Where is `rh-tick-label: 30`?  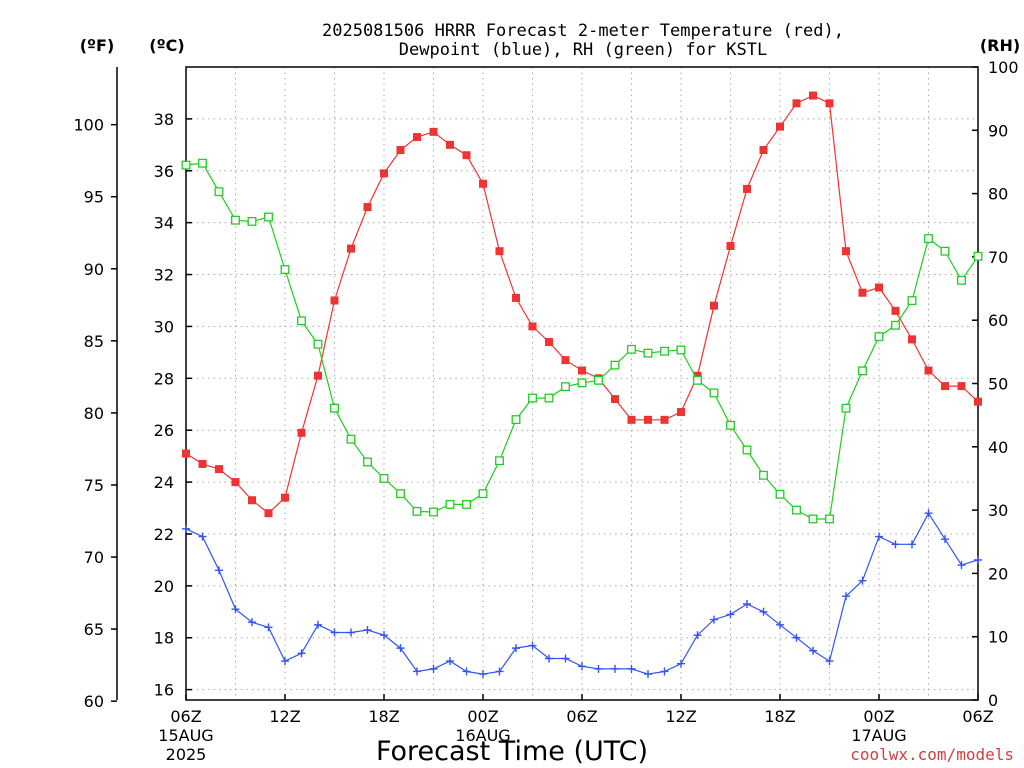 rh-tick-label: 30 is located at coordinates (998, 510).